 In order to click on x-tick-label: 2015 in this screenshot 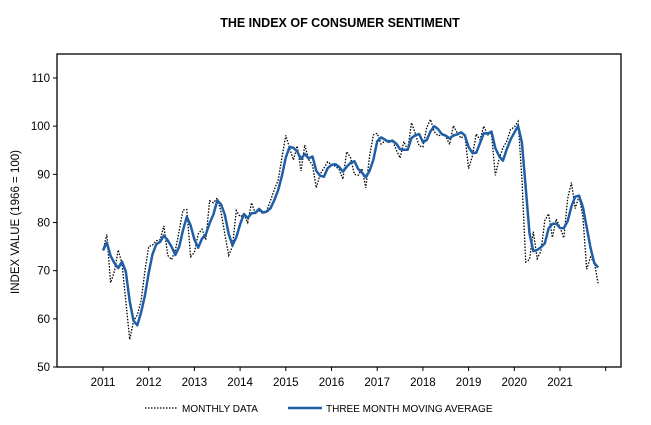, I will do `click(286, 383)`.